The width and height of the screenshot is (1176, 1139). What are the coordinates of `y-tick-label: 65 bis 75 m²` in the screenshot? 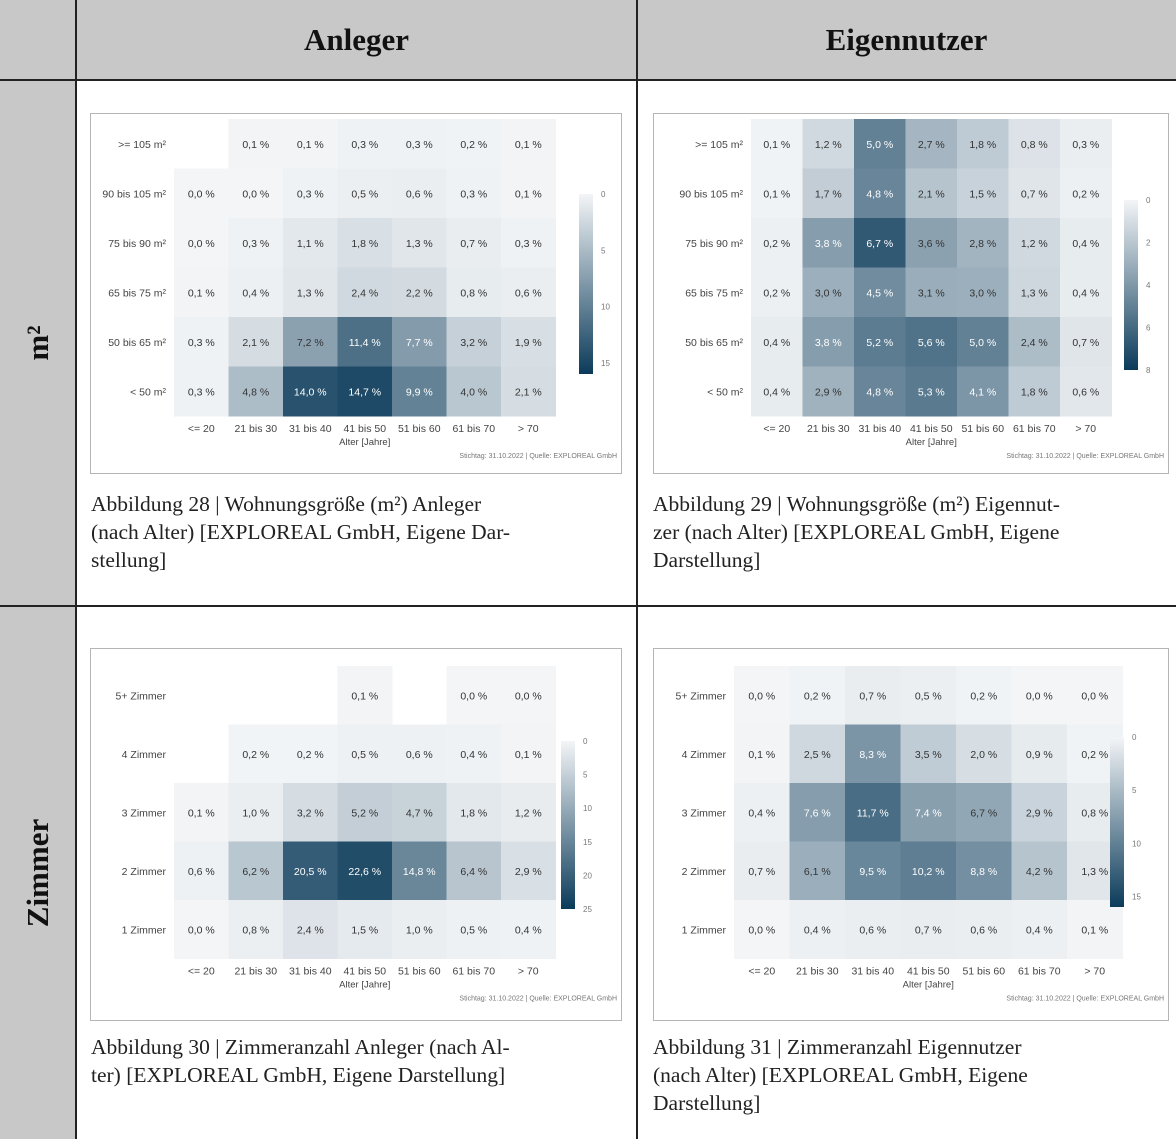 It's located at (137, 293).